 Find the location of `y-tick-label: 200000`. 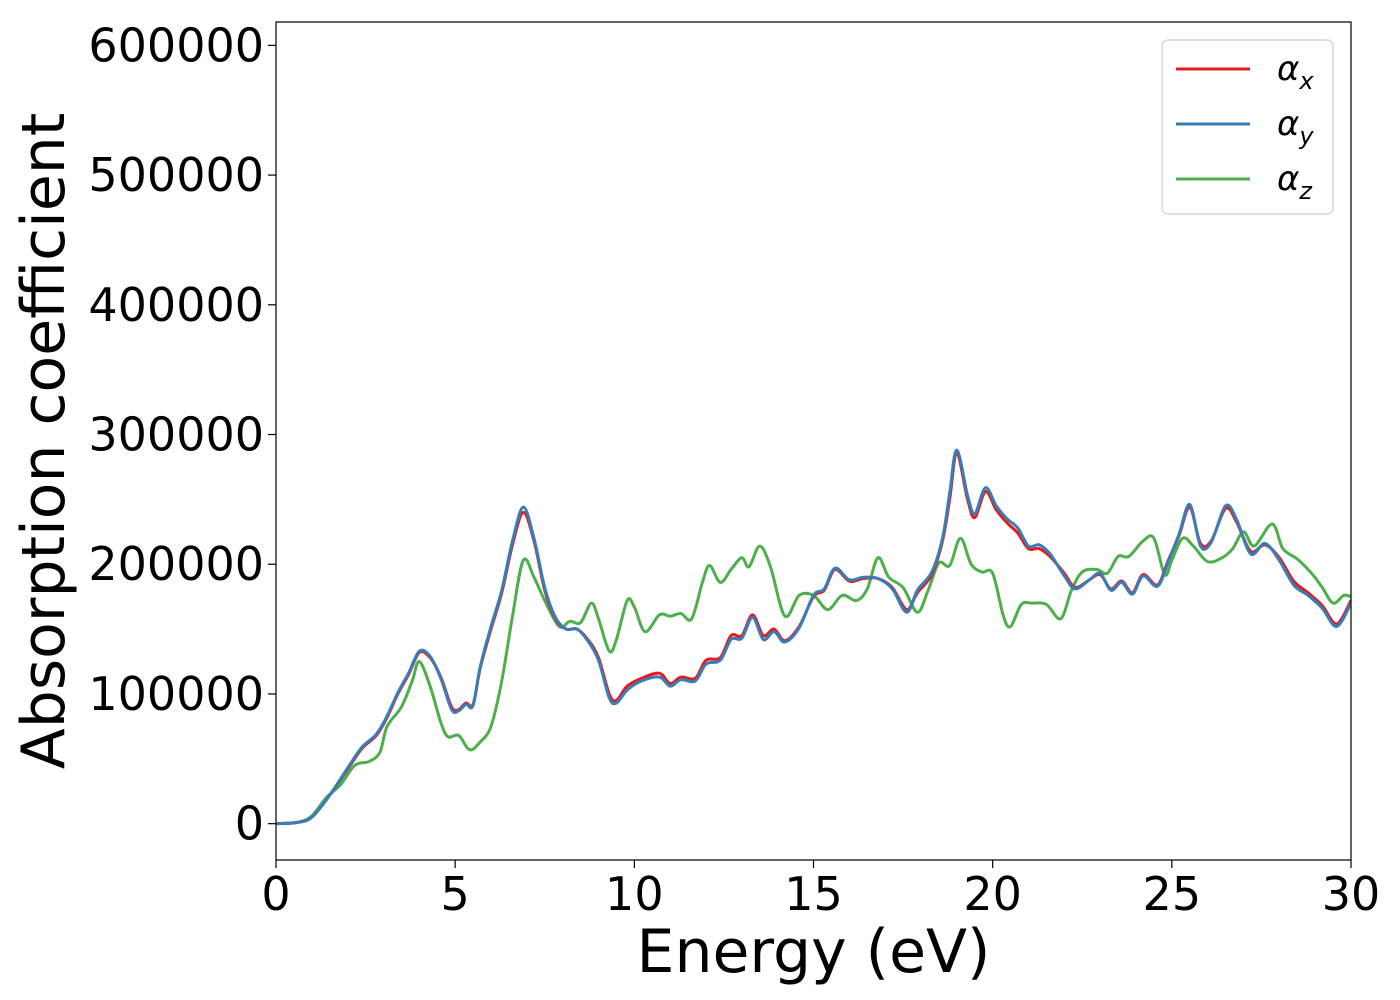

y-tick-label: 200000 is located at coordinates (176, 564).